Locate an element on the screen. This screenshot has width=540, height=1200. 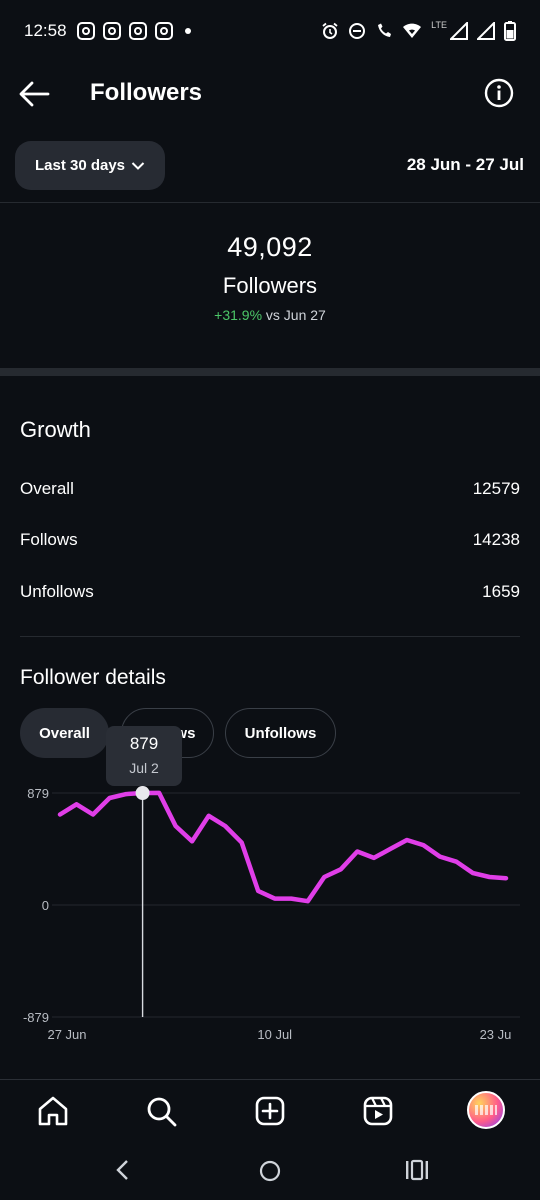
growth-row-value: 14238 is located at coordinates (496, 539).